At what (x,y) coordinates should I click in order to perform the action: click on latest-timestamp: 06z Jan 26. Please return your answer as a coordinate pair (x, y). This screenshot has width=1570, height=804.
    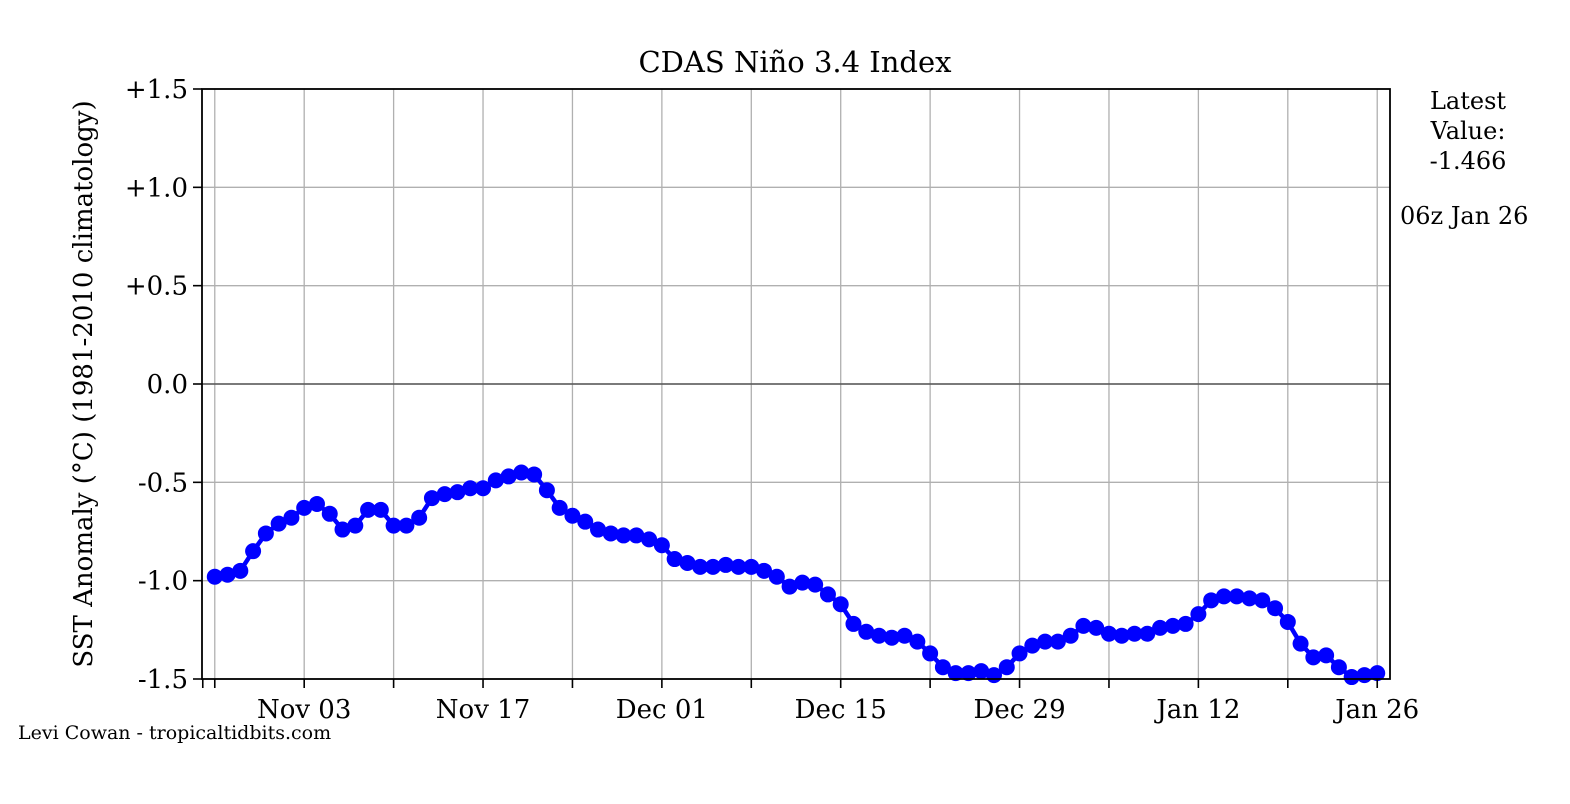
    Looking at the image, I should click on (1464, 216).